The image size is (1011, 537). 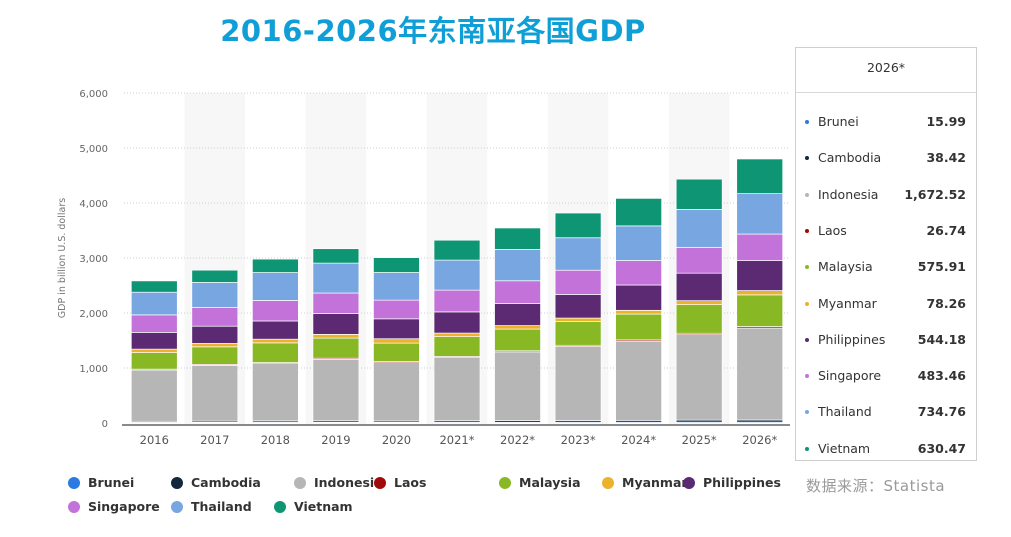 I want to click on tooltip-series-value: 1,672.52, so click(x=935, y=194).